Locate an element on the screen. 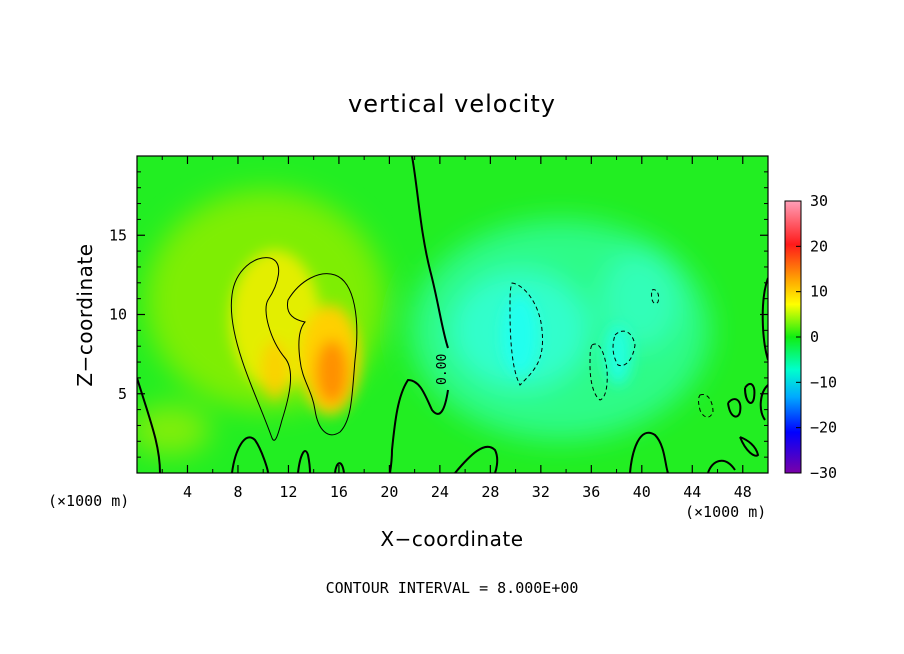 This screenshot has width=904, height=654. x-tick-label: 28 is located at coordinates (490, 492).